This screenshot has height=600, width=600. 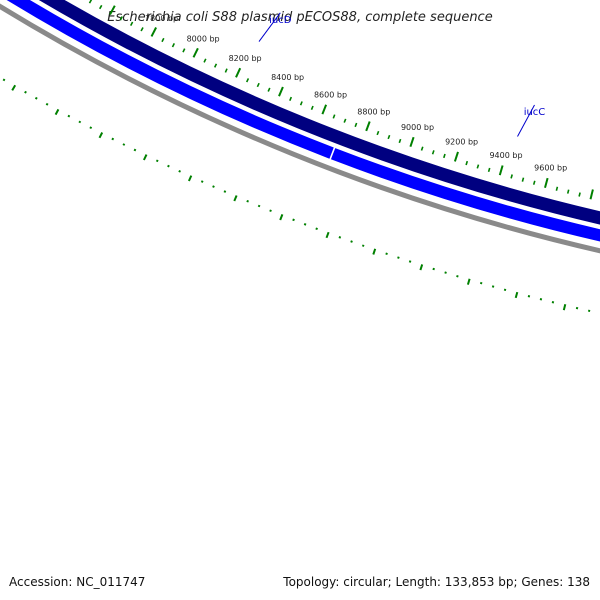 What do you see at coordinates (402, 74) in the screenshot?
I see `gene-labels: iucD iucC` at bounding box center [402, 74].